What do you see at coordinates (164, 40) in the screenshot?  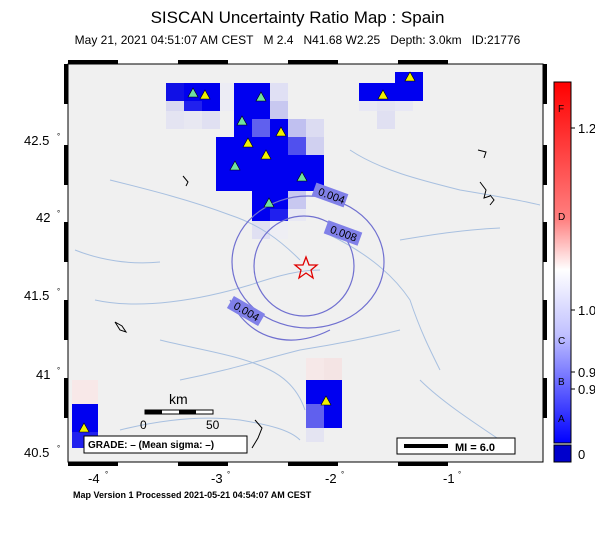 I see `event-time: May 21, 2021 04:51:07 AM CEST` at bounding box center [164, 40].